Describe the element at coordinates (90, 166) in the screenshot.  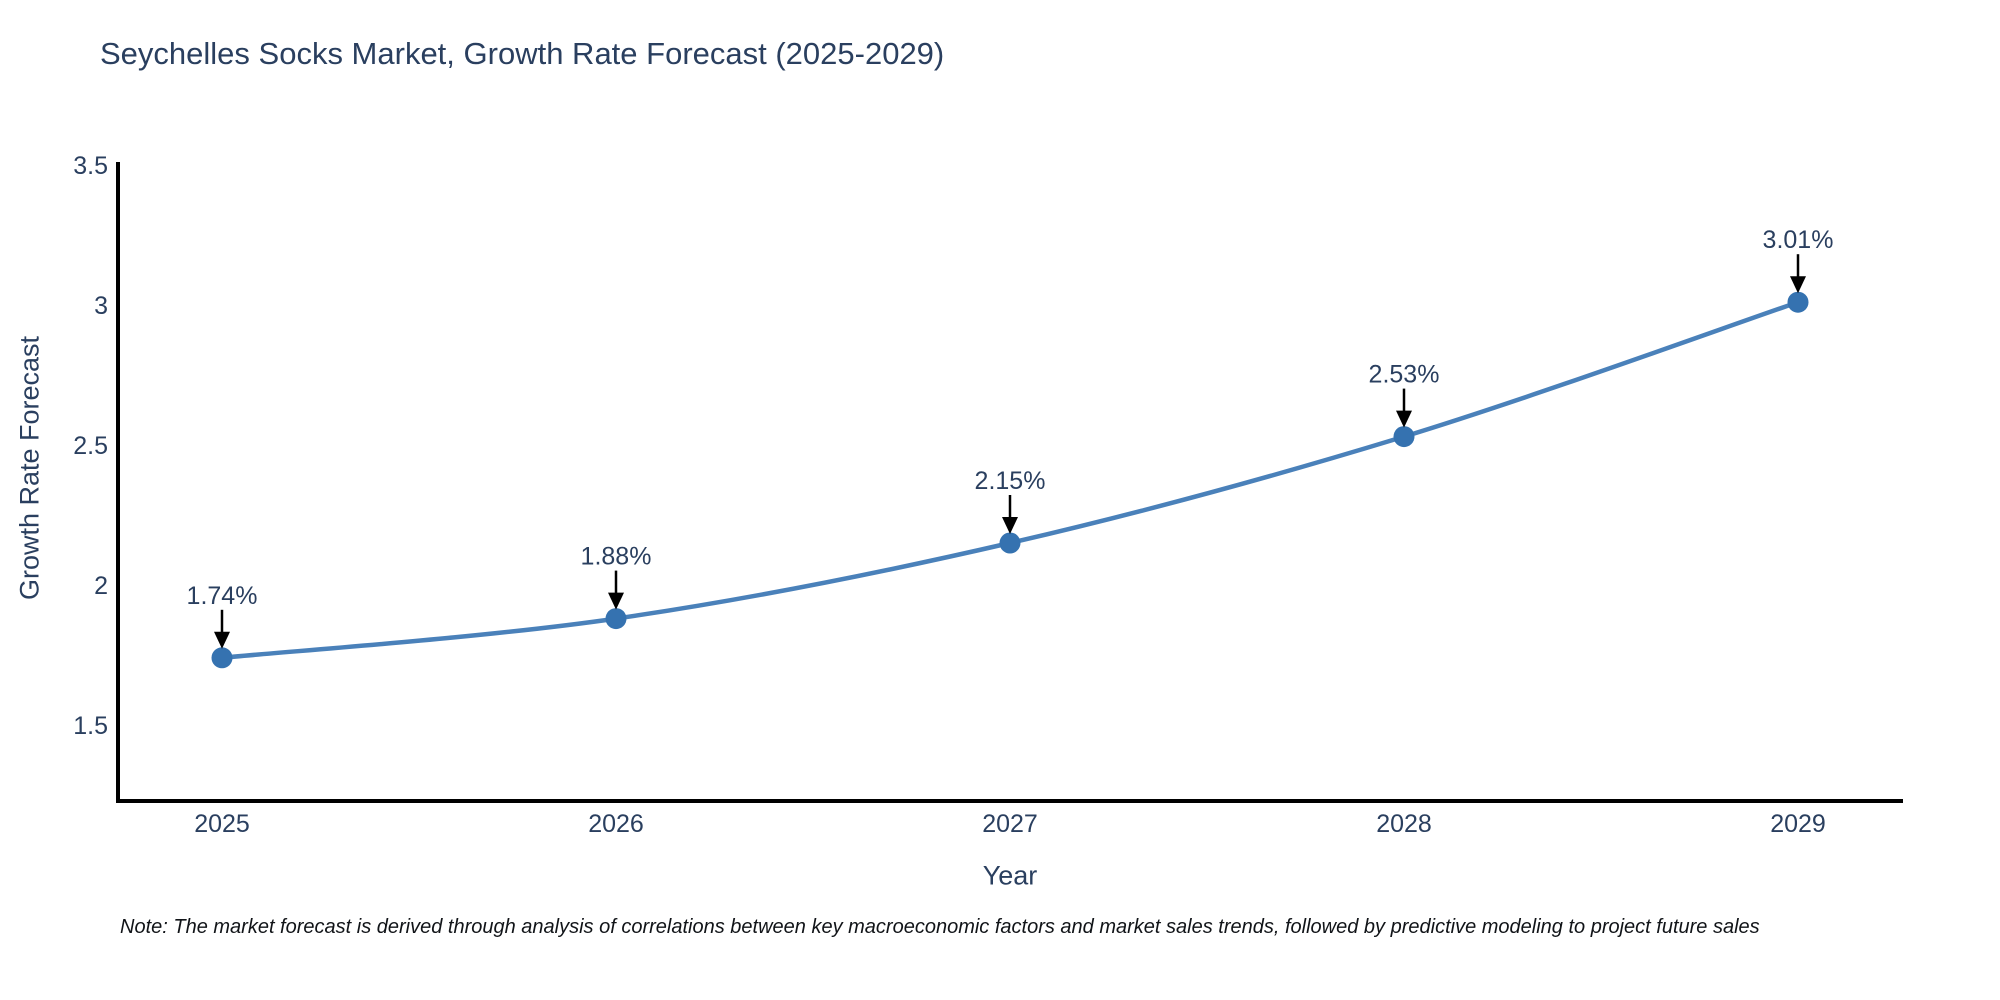
I see `y-tick-label: 3.5` at that location.